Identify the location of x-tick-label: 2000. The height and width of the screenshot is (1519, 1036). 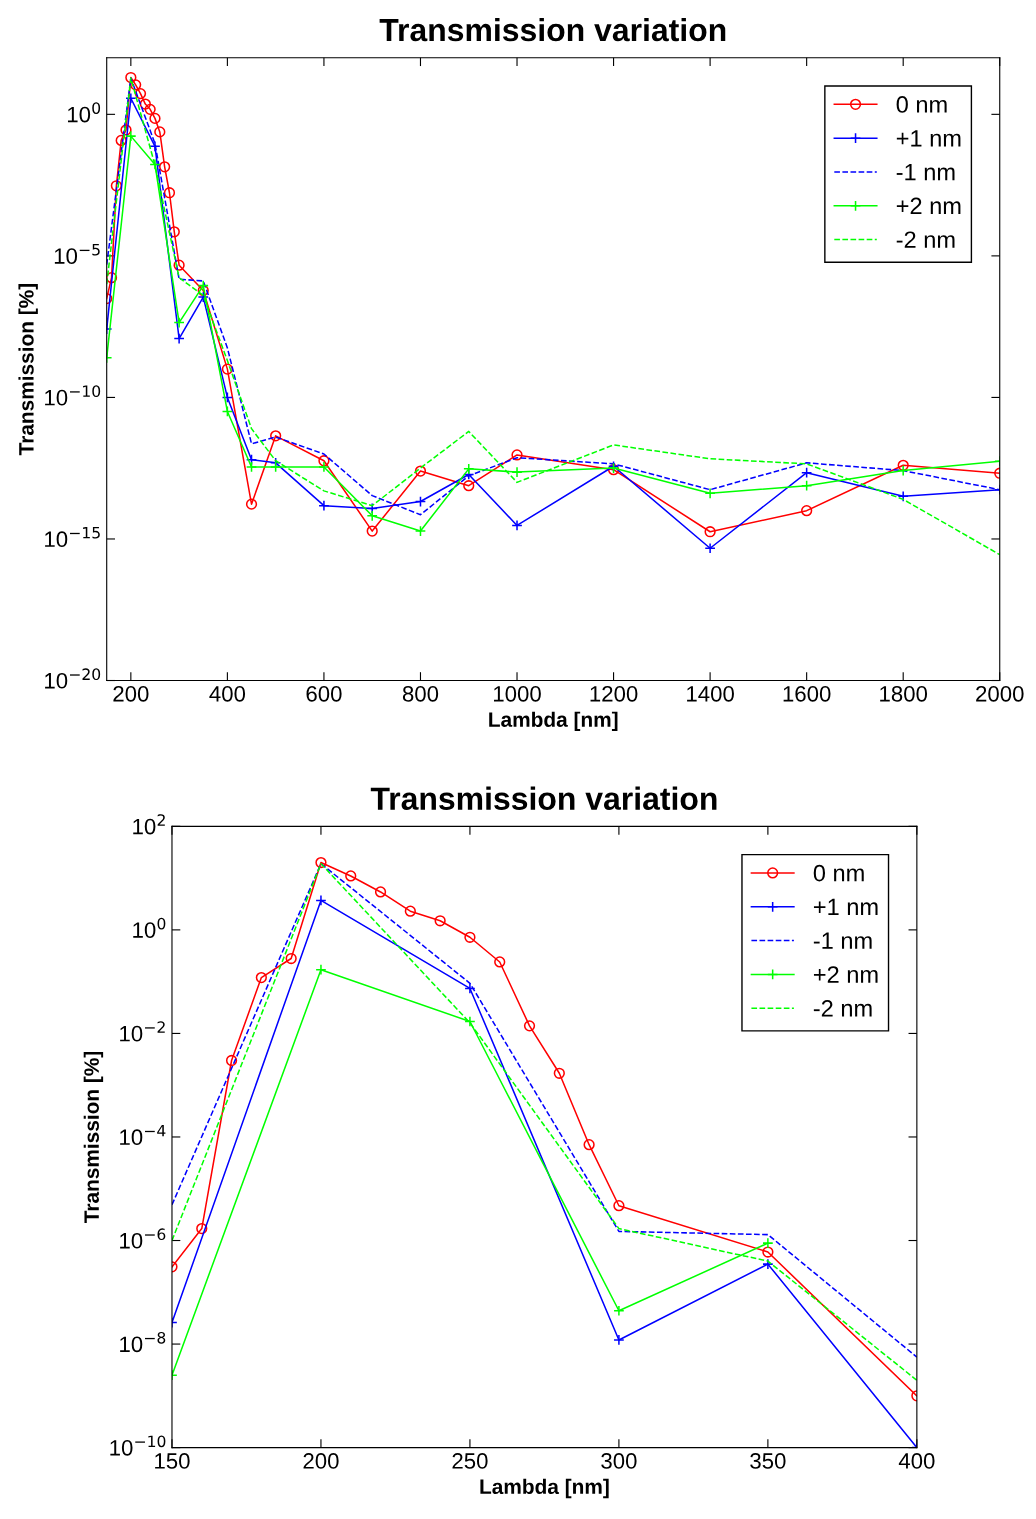
(1000, 693).